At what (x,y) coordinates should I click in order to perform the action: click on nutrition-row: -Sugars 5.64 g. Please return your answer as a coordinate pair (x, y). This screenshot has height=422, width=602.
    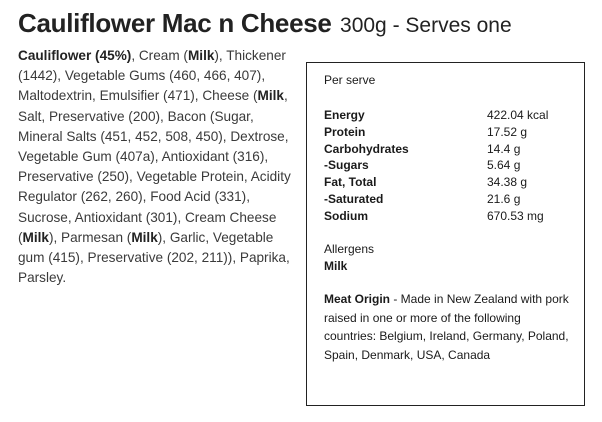
    Looking at the image, I should click on (449, 165).